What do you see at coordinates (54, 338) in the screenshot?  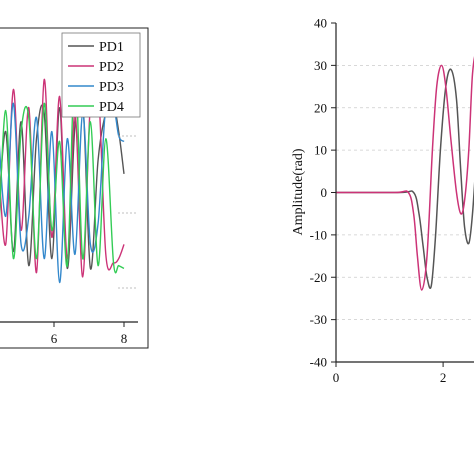 I see `left-x-tick-label: 6` at bounding box center [54, 338].